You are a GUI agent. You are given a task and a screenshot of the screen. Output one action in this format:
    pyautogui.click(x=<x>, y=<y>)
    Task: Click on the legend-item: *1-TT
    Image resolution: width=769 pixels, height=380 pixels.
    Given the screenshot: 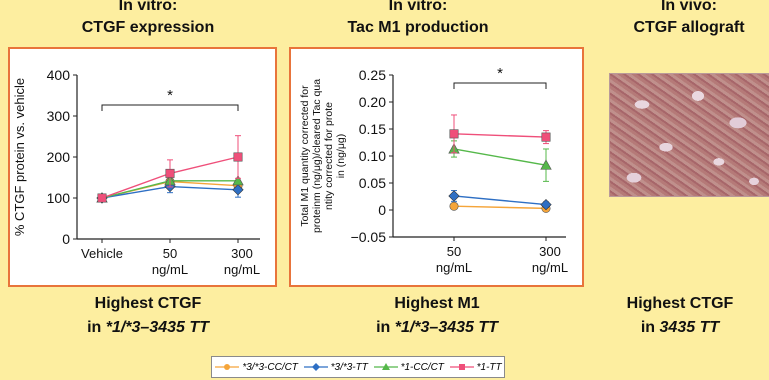 What is the action you would take?
    pyautogui.click(x=475, y=367)
    